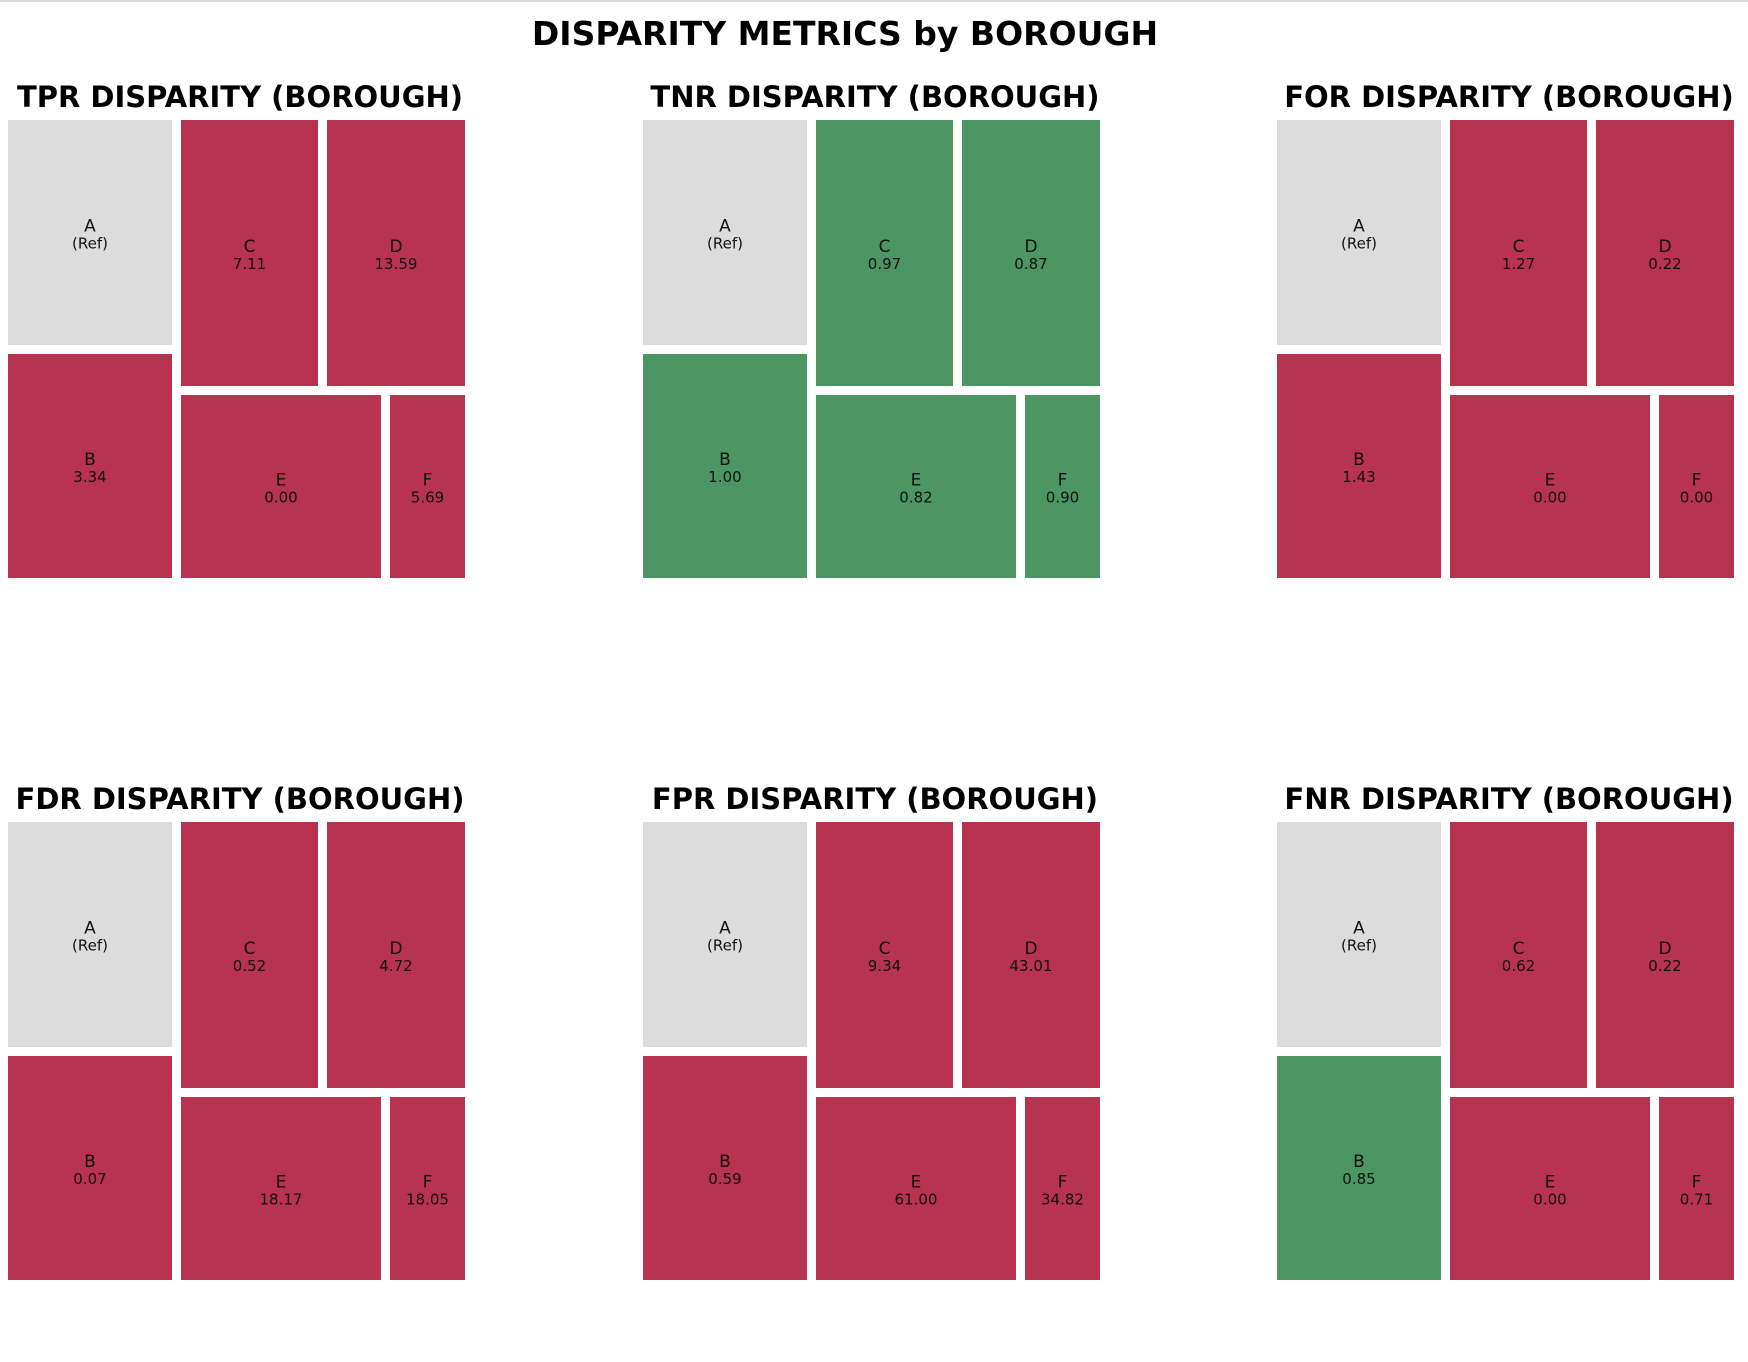  I want to click on tile-b: B0.07, so click(90, 1168).